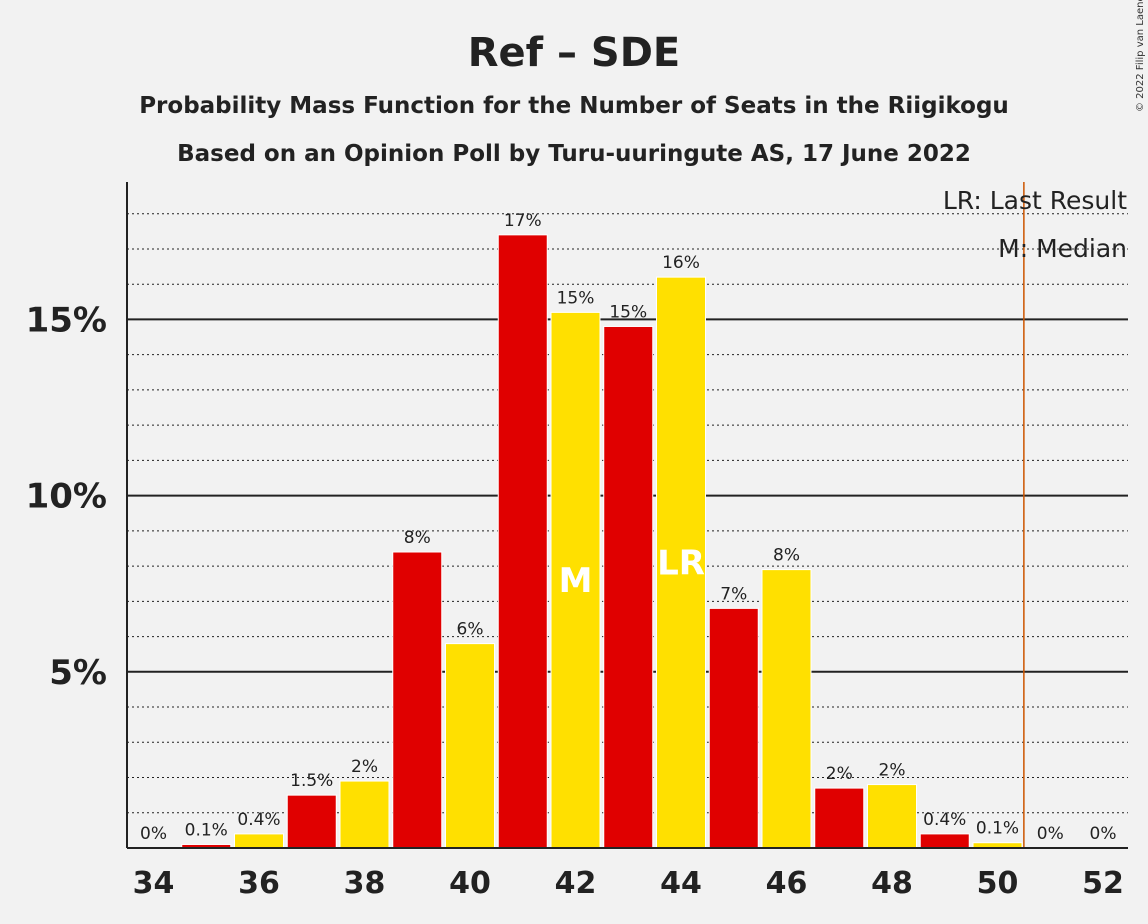  What do you see at coordinates (681, 263) in the screenshot?
I see `data-label: 16%` at bounding box center [681, 263].